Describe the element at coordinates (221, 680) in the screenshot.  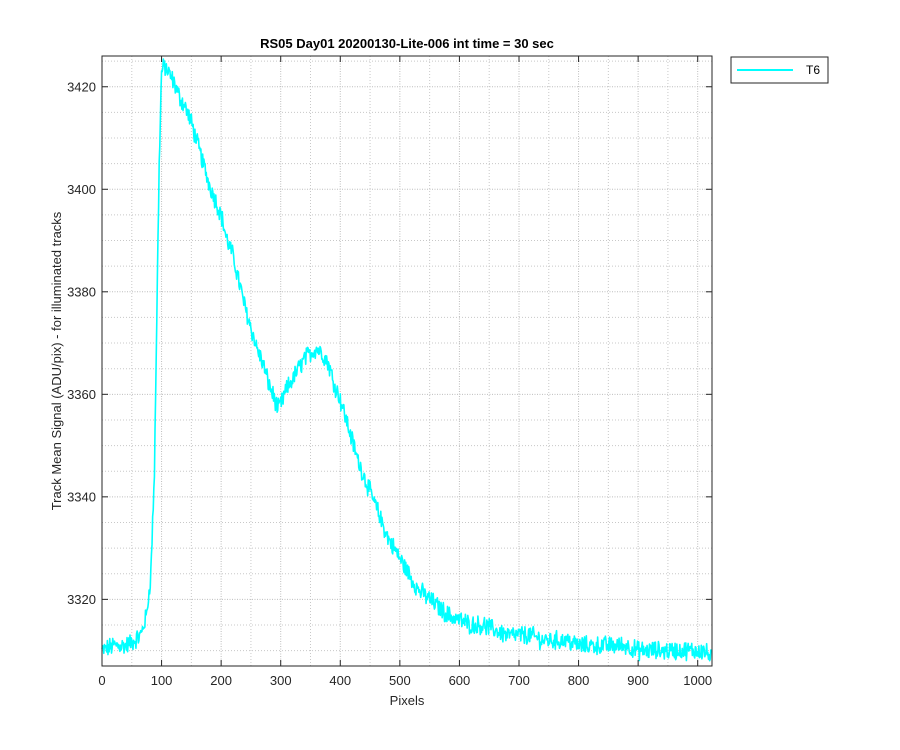
I see `x-tick-label: 200` at that location.